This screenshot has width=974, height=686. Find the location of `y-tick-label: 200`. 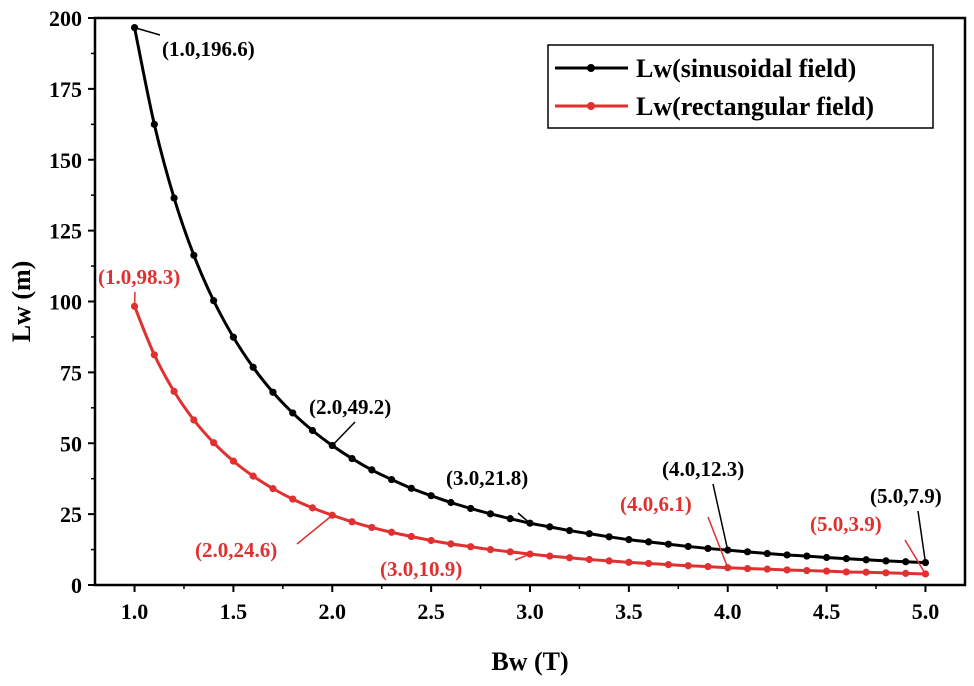

y-tick-label: 200 is located at coordinates (65, 18).